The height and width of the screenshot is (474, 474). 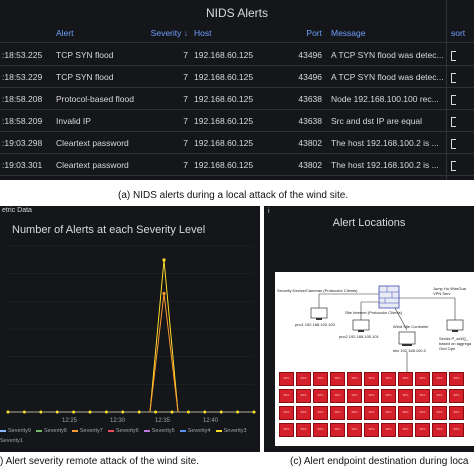 What do you see at coordinates (185, 55) in the screenshot?
I see `table-cell: 7` at bounding box center [185, 55].